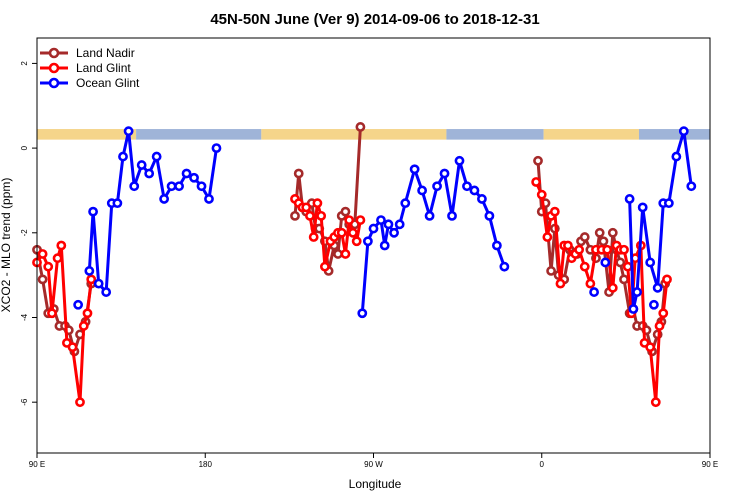  Describe the element at coordinates (542, 464) in the screenshot. I see `x-tick-label-3: 0` at that location.